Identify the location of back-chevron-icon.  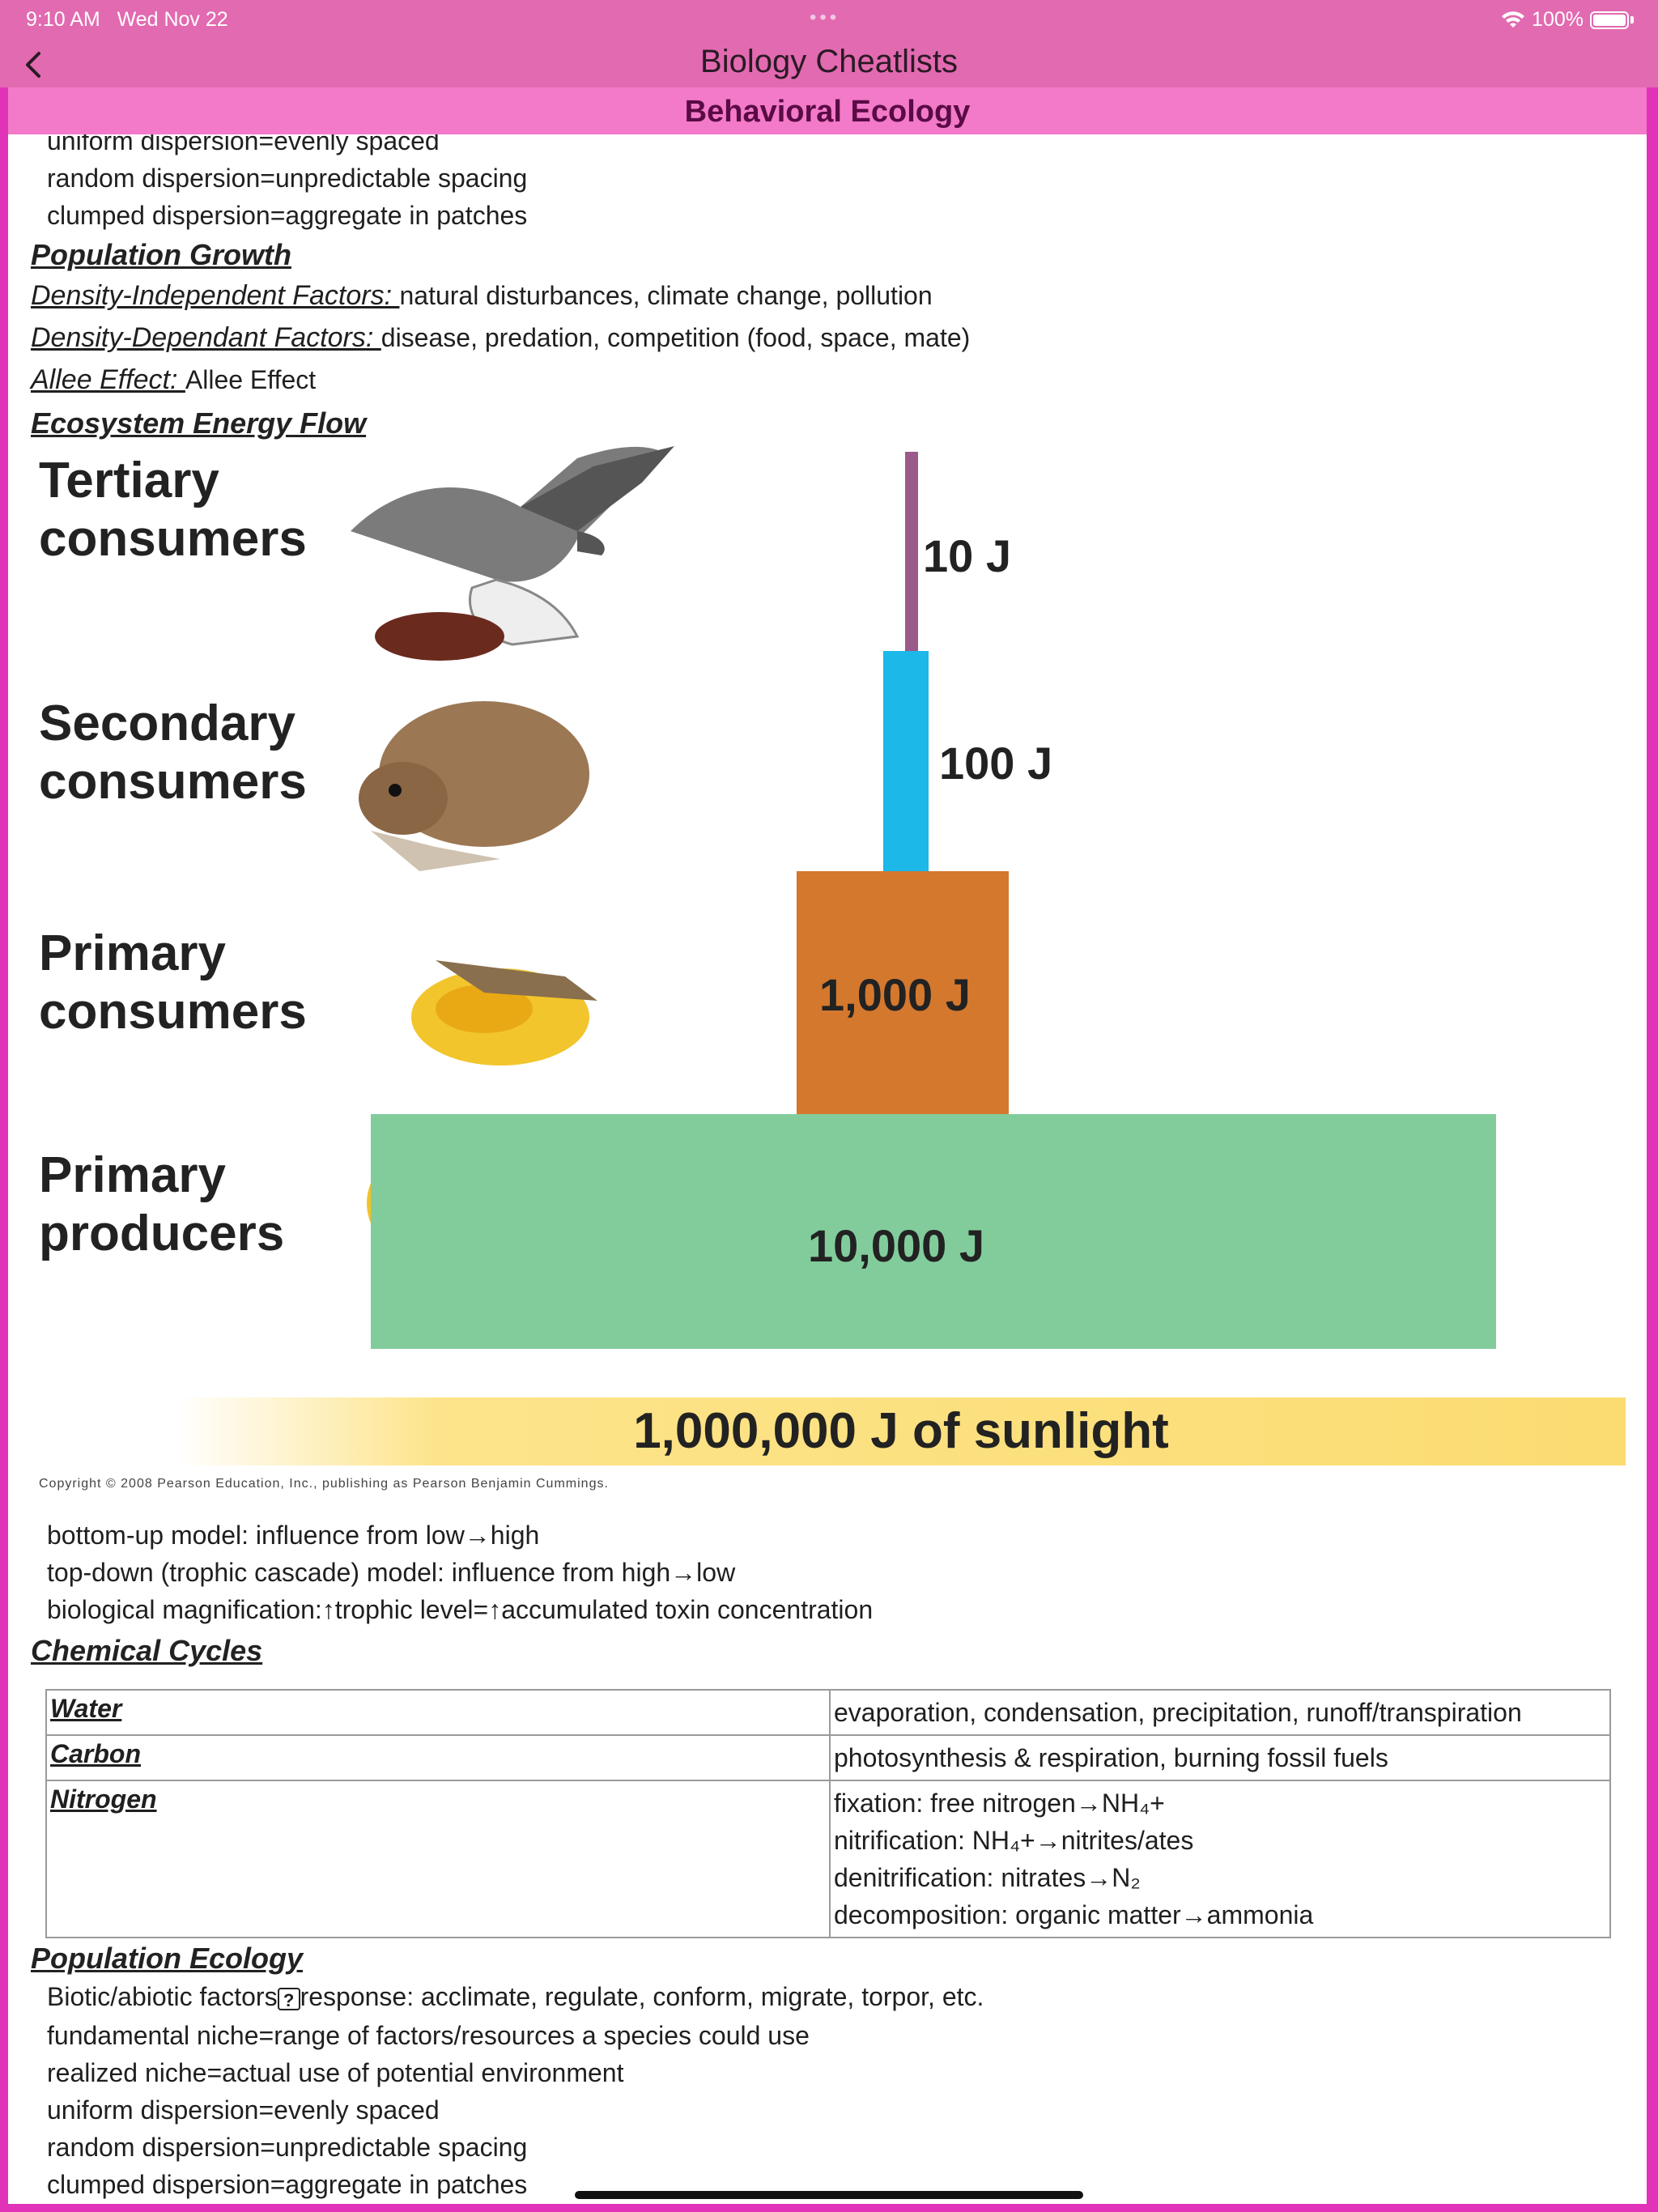
(34, 65).